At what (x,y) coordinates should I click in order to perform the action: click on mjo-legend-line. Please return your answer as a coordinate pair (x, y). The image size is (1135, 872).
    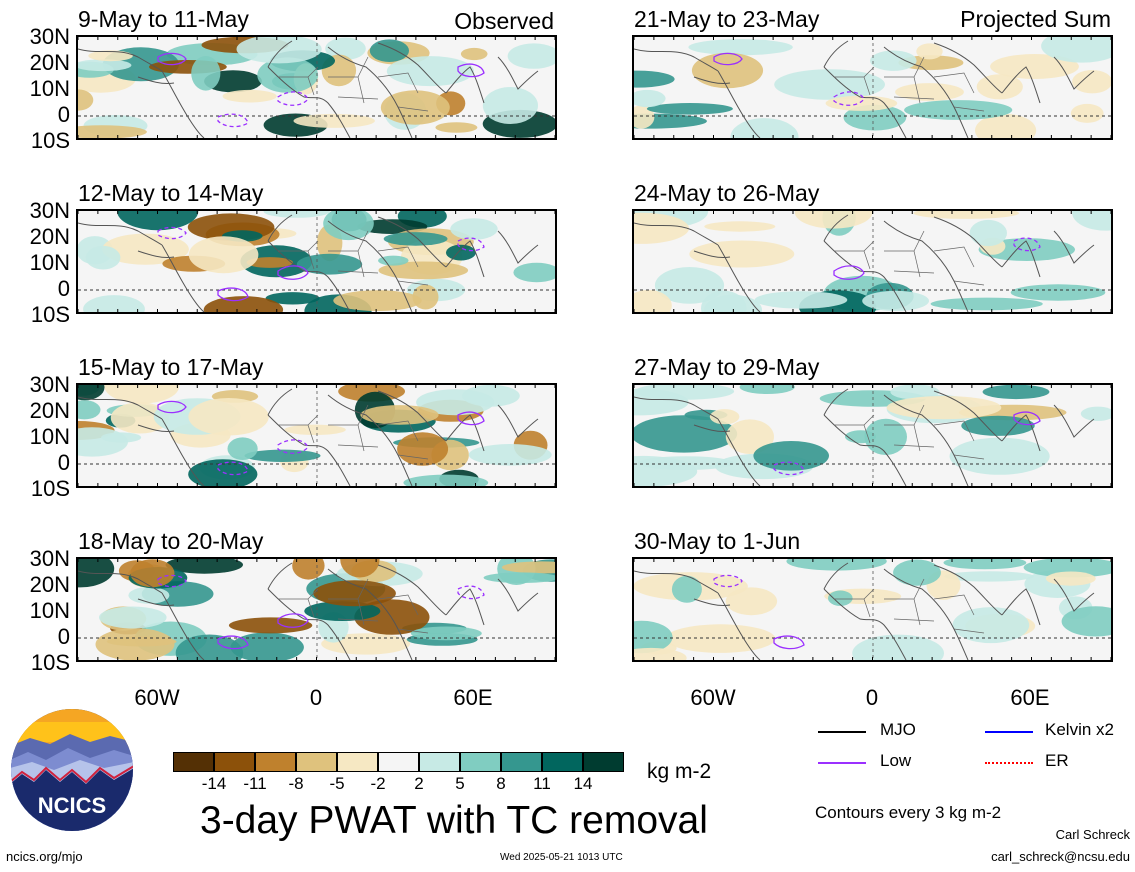
    Looking at the image, I should click on (842, 732).